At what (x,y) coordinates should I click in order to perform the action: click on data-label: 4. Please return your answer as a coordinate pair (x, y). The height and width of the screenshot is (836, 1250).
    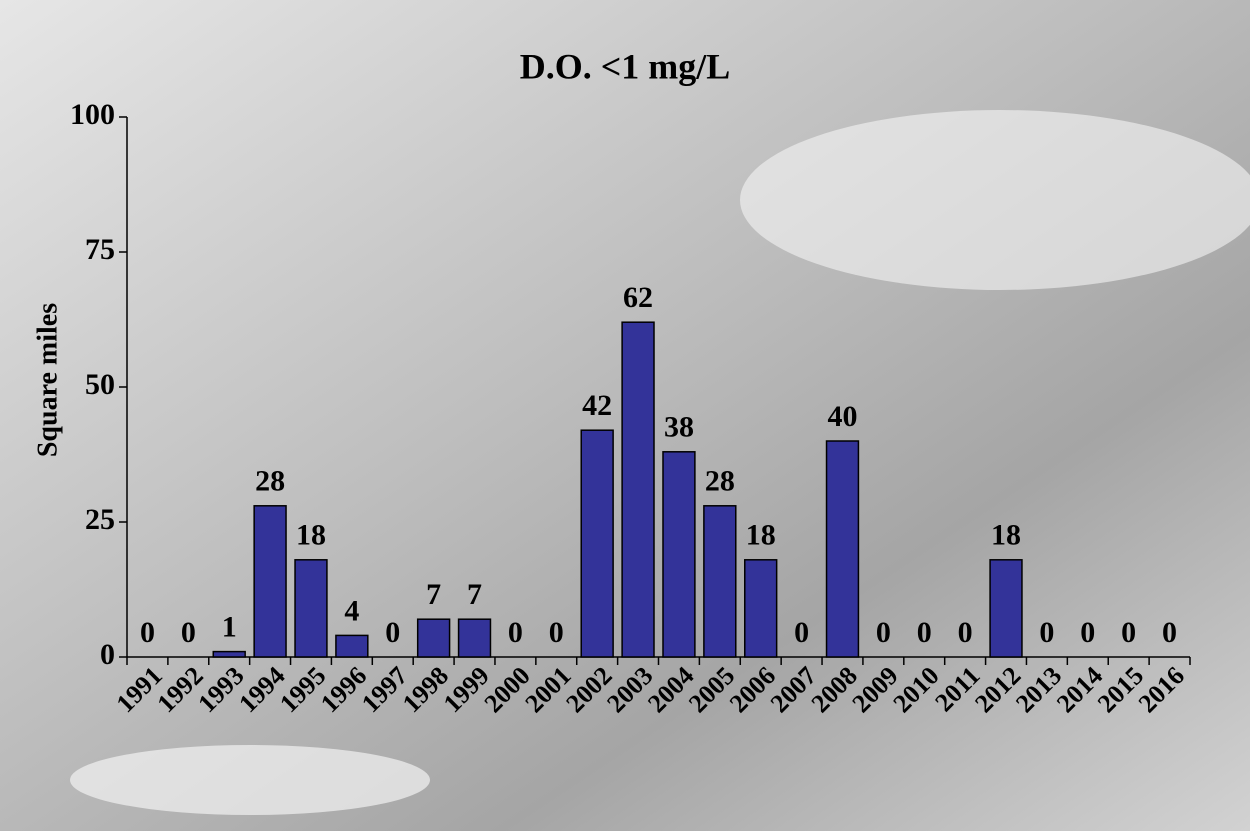
    Looking at the image, I should click on (351, 610).